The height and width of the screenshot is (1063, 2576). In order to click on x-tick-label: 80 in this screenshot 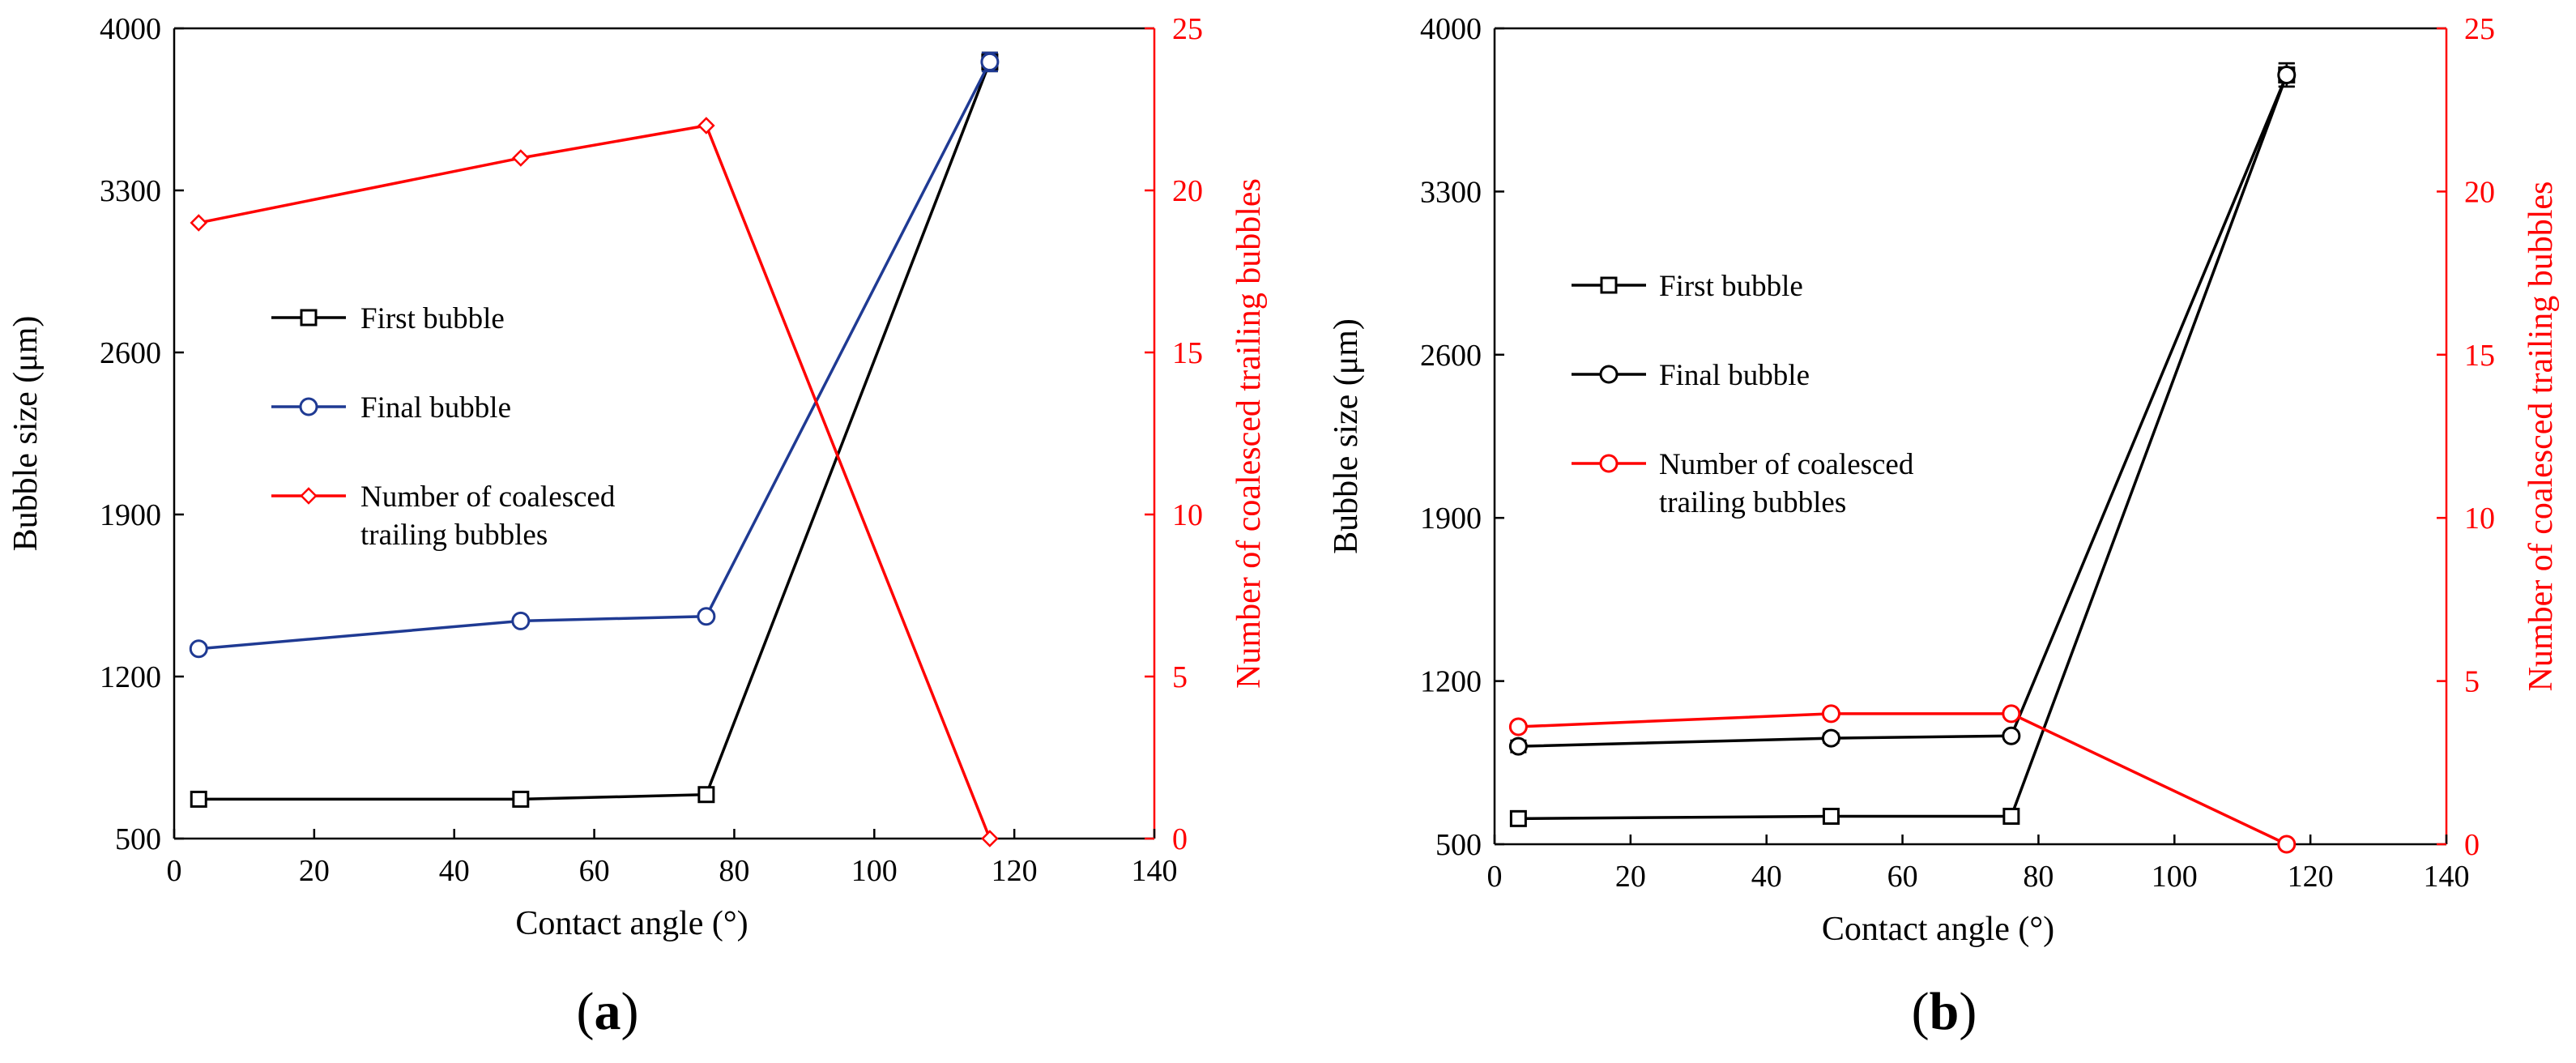, I will do `click(734, 871)`.